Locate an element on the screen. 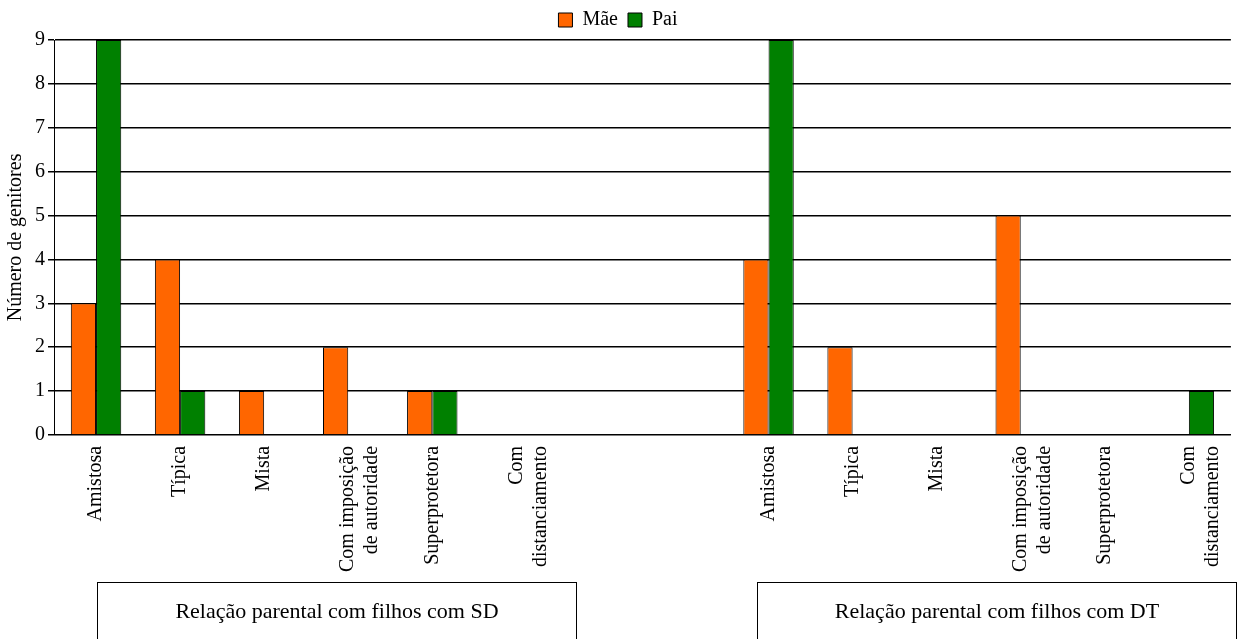 This screenshot has height=639, width=1240. y-tick-label: 0 is located at coordinates (40, 433).